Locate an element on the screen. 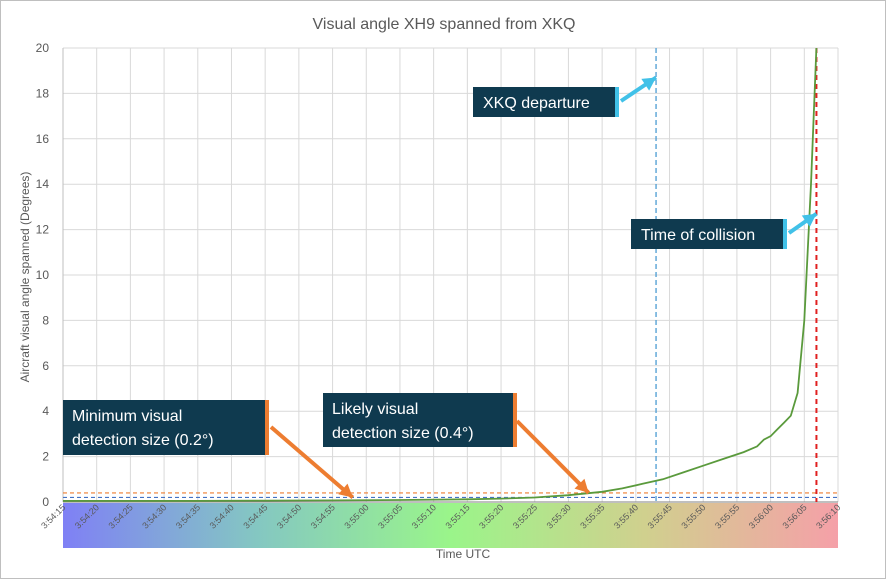 The height and width of the screenshot is (579, 886). callout-box: Likely visual detection size (0.4°) is located at coordinates (420, 420).